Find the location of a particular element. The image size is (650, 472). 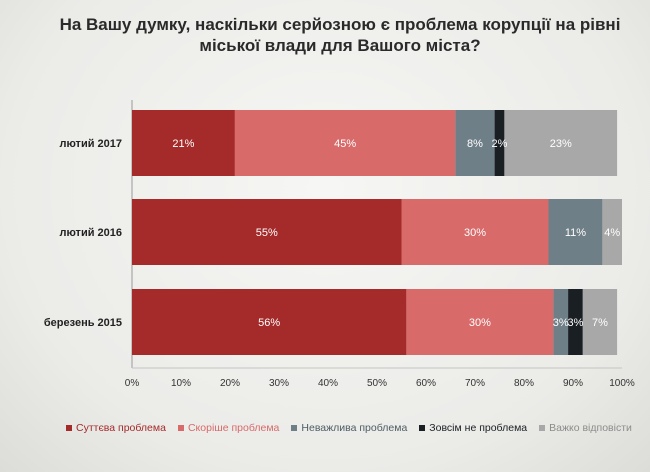

legend-label: Скоріше проблема is located at coordinates (233, 428).